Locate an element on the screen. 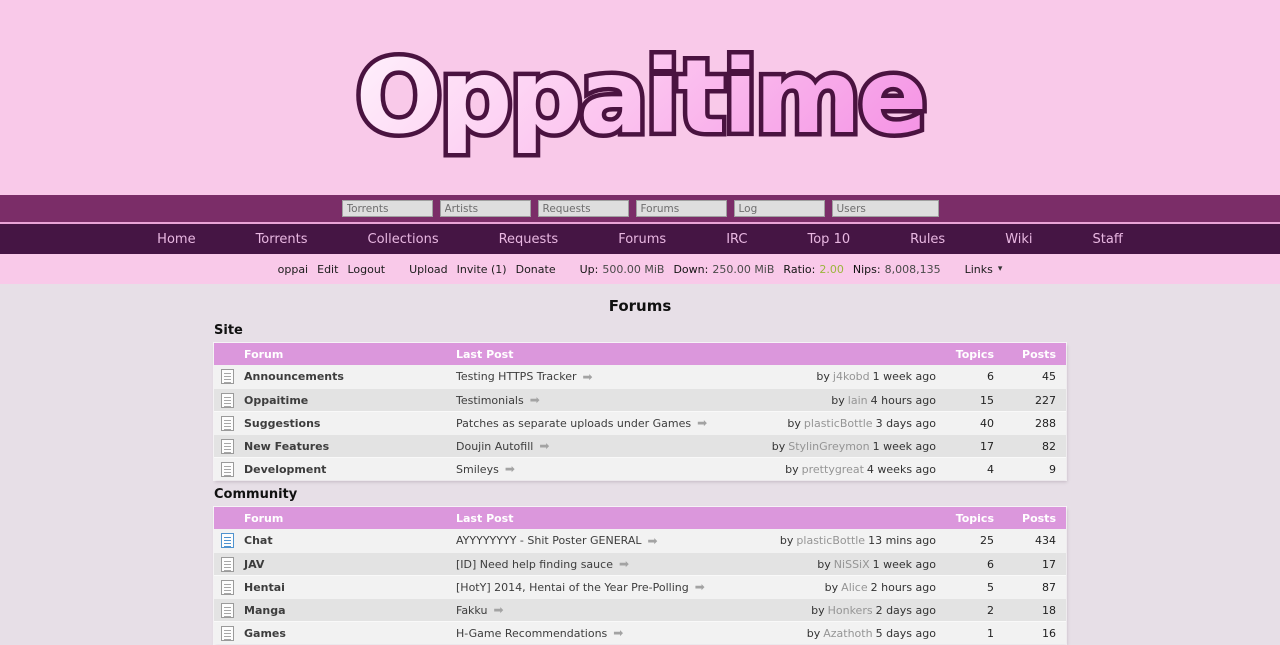 This screenshot has width=1280, height=645. logout-link: Logout is located at coordinates (366, 269).